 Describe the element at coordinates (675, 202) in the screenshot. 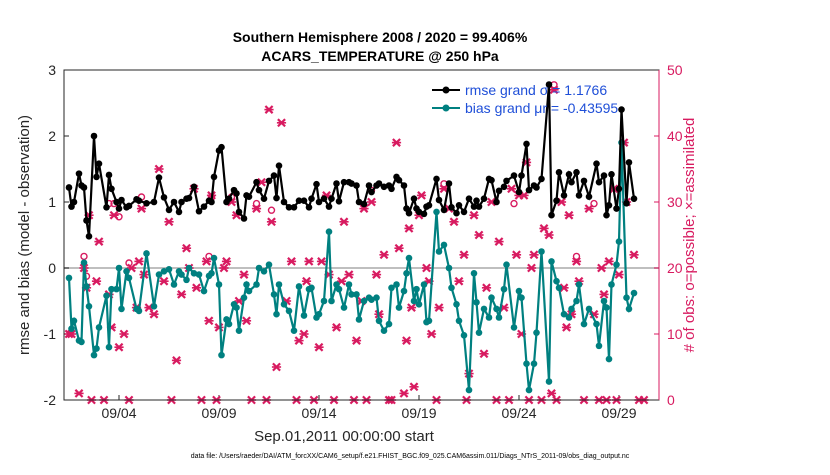

I see `y2-tick-label: 30` at that location.